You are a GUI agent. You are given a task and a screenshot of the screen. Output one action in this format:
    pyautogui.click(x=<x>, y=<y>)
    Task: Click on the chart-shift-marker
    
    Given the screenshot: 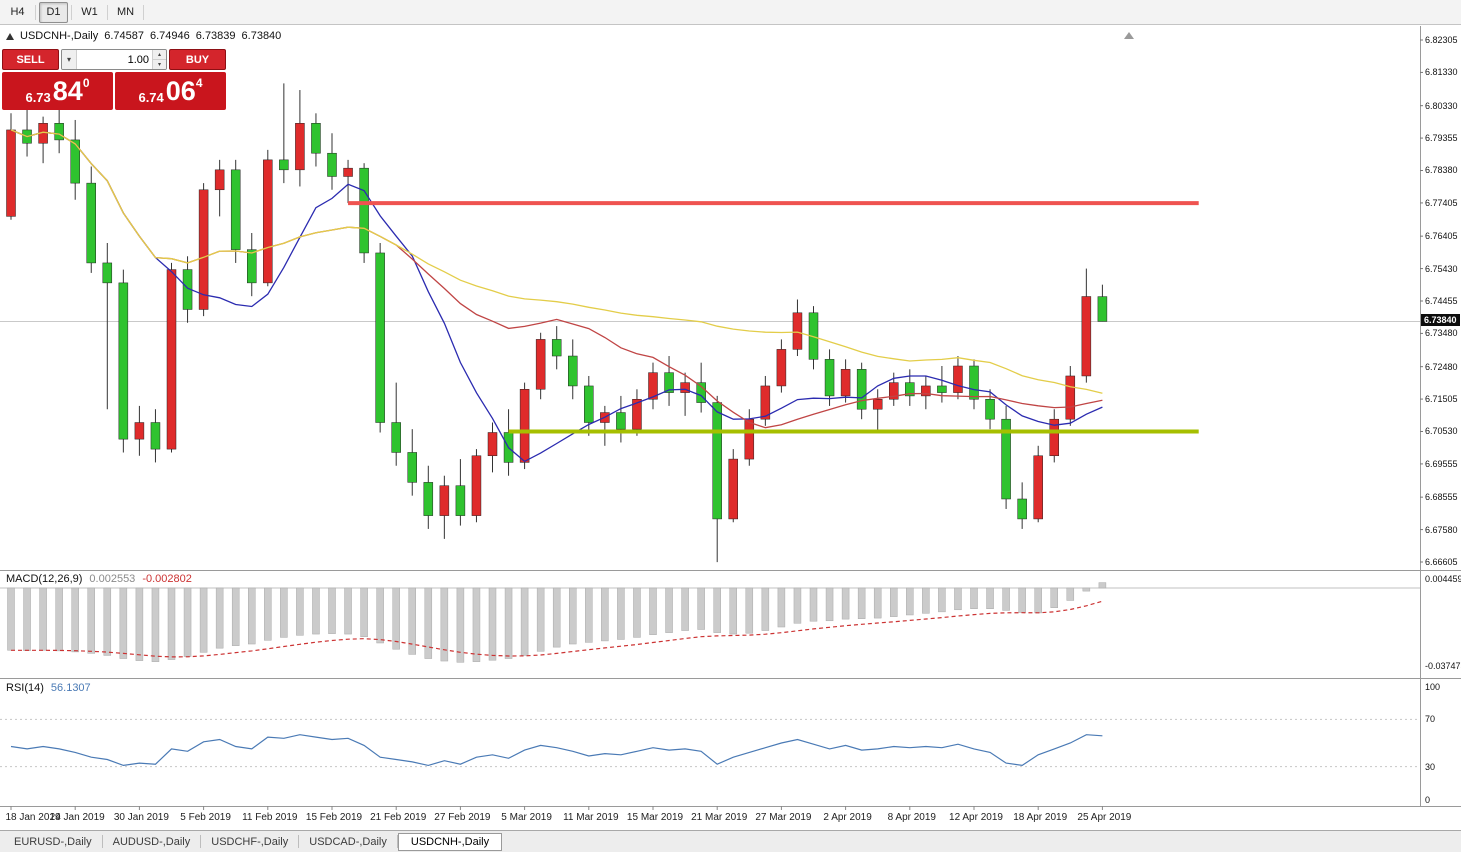 What is the action you would take?
    pyautogui.click(x=1129, y=35)
    